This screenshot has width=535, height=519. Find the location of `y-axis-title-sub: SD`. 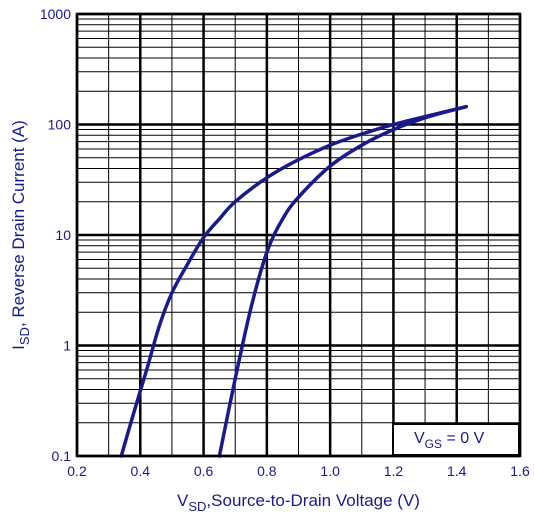

y-axis-title-sub: SD is located at coordinates (24, 336).